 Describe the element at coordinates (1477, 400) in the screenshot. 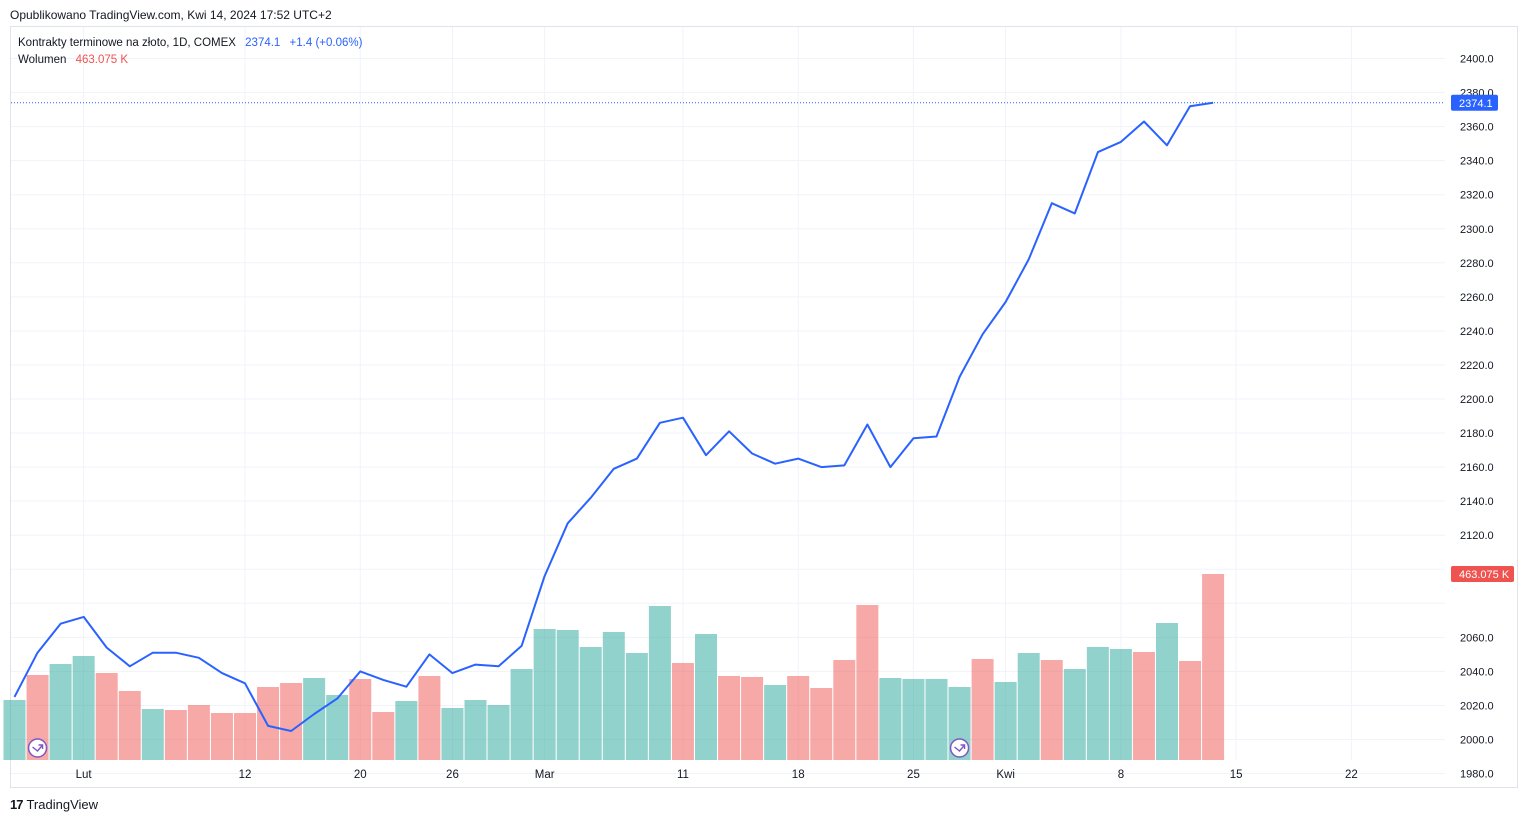

I see `y-tick-label: 2200.0` at that location.